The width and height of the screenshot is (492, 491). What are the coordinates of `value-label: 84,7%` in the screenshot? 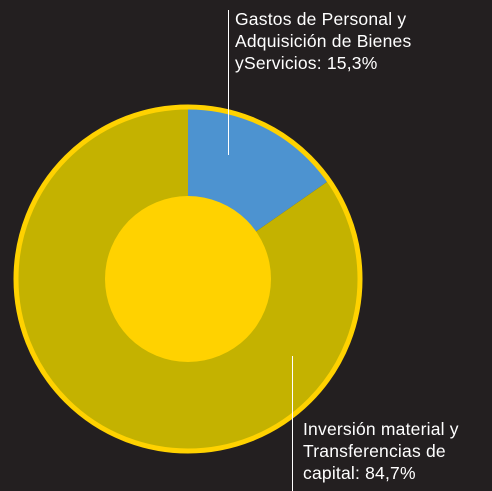 It's located at (390, 473).